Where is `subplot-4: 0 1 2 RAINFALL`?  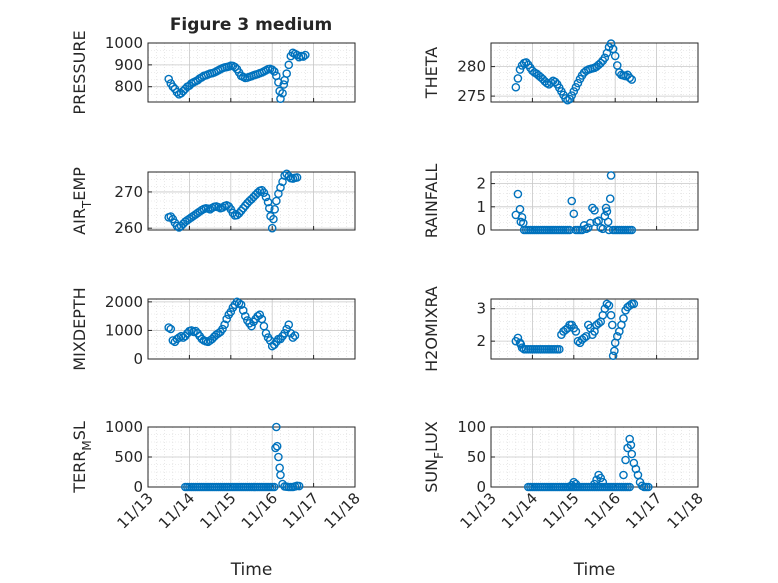 subplot-4: 0 1 2 RAINFALL is located at coordinates (560, 201).